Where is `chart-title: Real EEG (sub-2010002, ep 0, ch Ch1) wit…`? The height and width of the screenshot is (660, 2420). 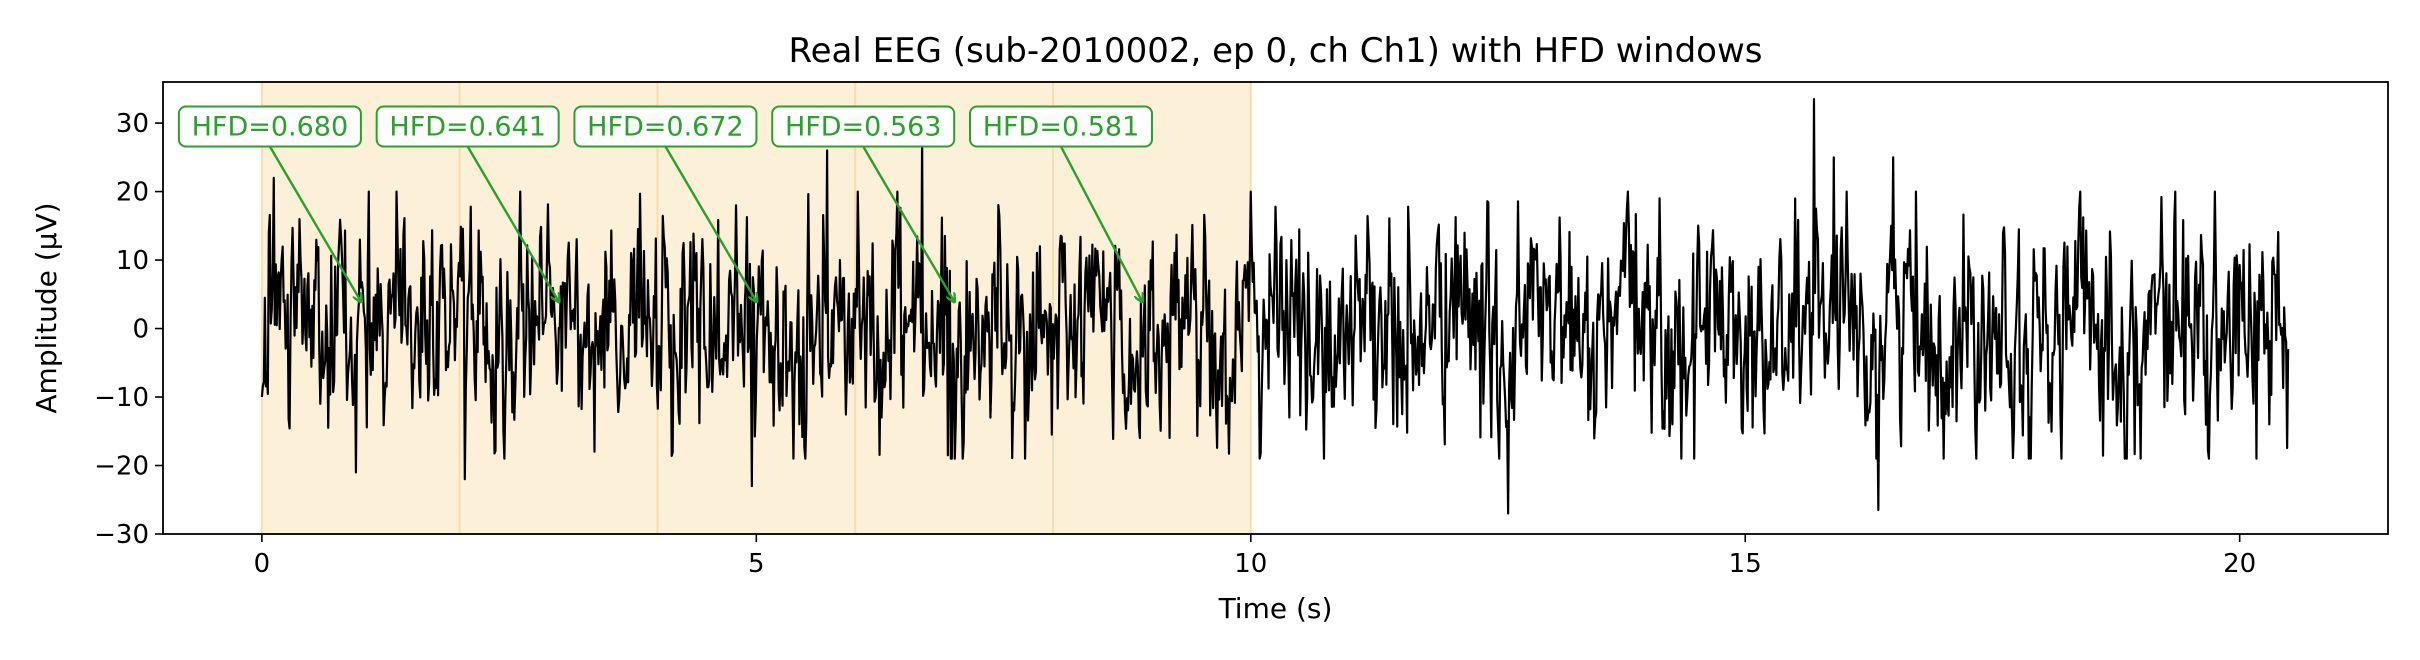 chart-title: Real EEG (sub-2010002, ep 0, ch Ch1) wit… is located at coordinates (1276, 51).